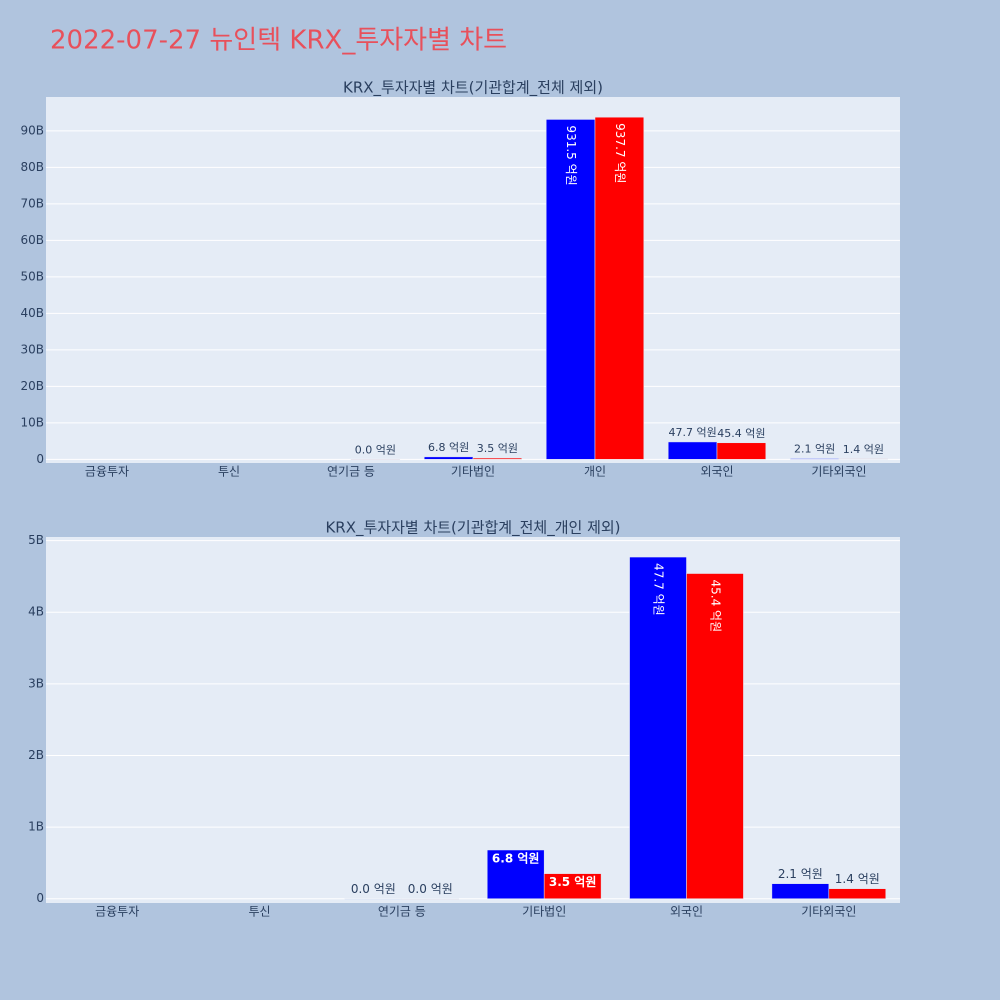 This screenshot has height=1000, width=1000. What do you see at coordinates (32, 349) in the screenshot?
I see `y-tick-label: 30B` at bounding box center [32, 349].